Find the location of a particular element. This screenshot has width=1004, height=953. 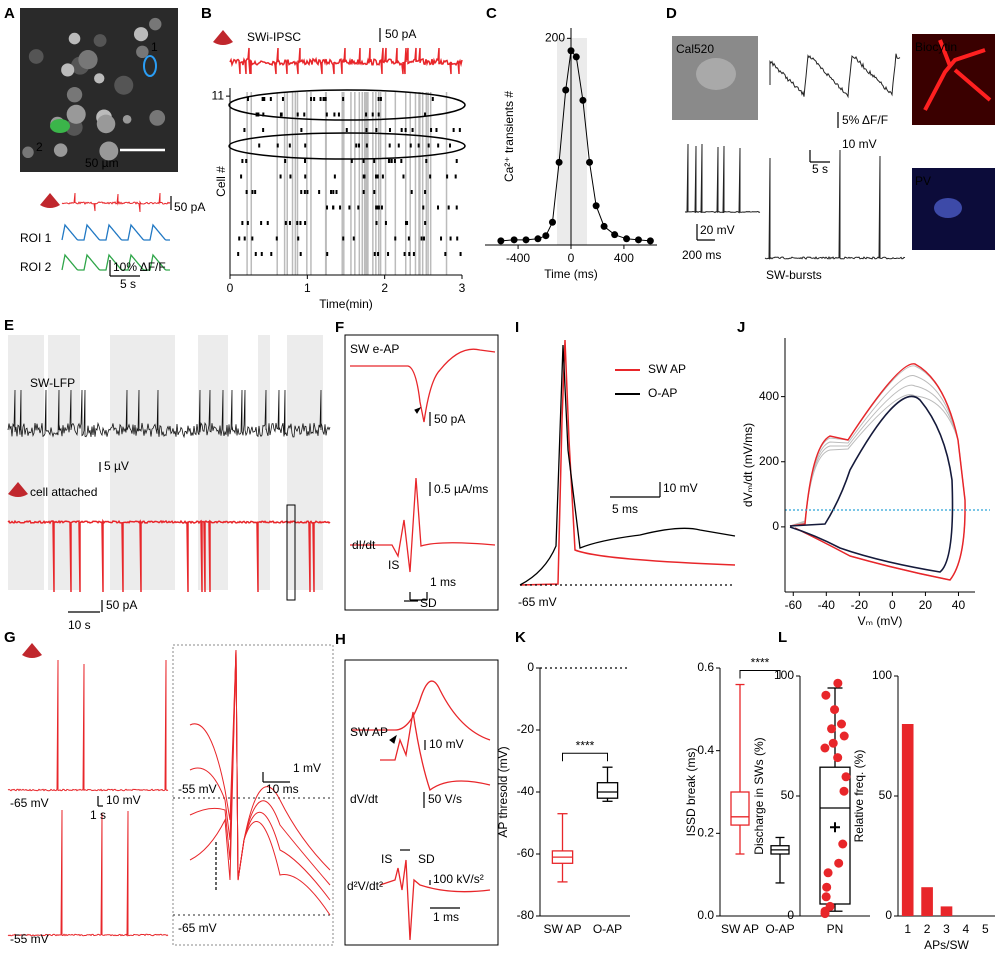

x-tick-label: 40 is located at coordinates (959, 605).